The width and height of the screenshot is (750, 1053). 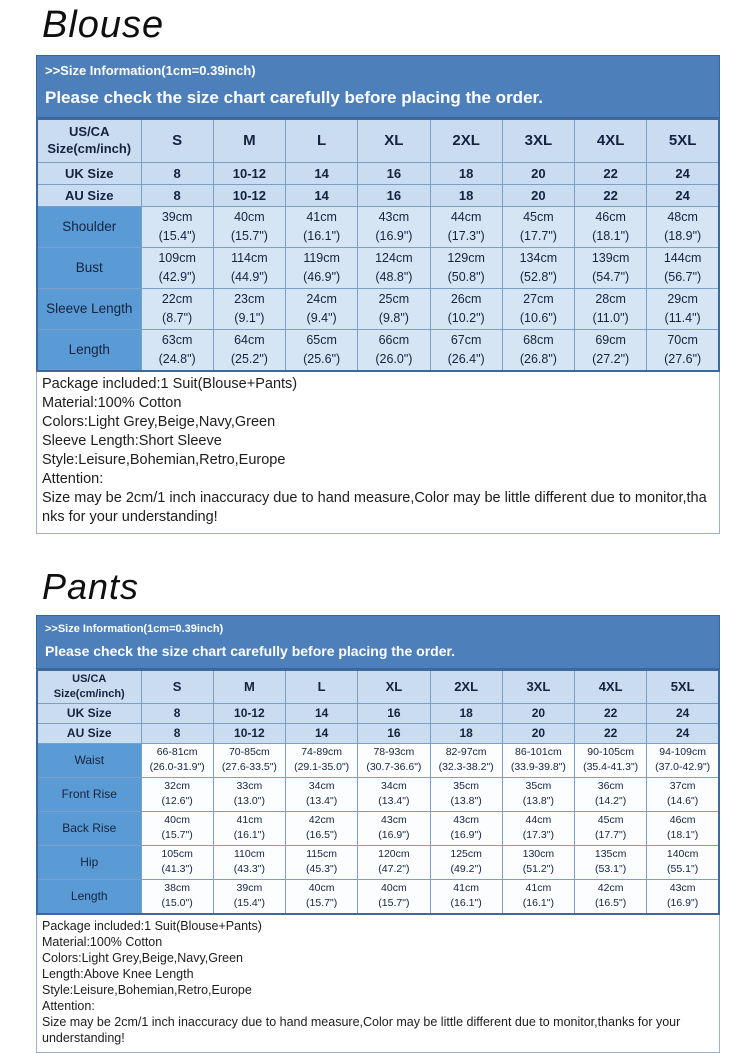 I want to click on measurement-cell: 109cm (42.9"), so click(x=177, y=267).